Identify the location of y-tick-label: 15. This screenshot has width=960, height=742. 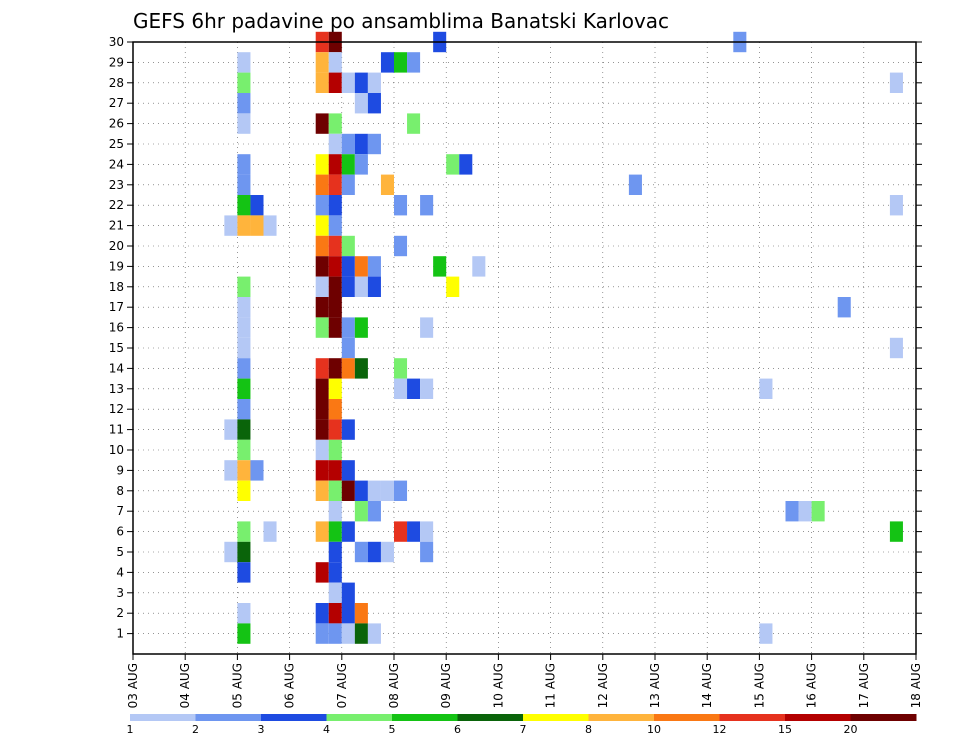
(116, 348).